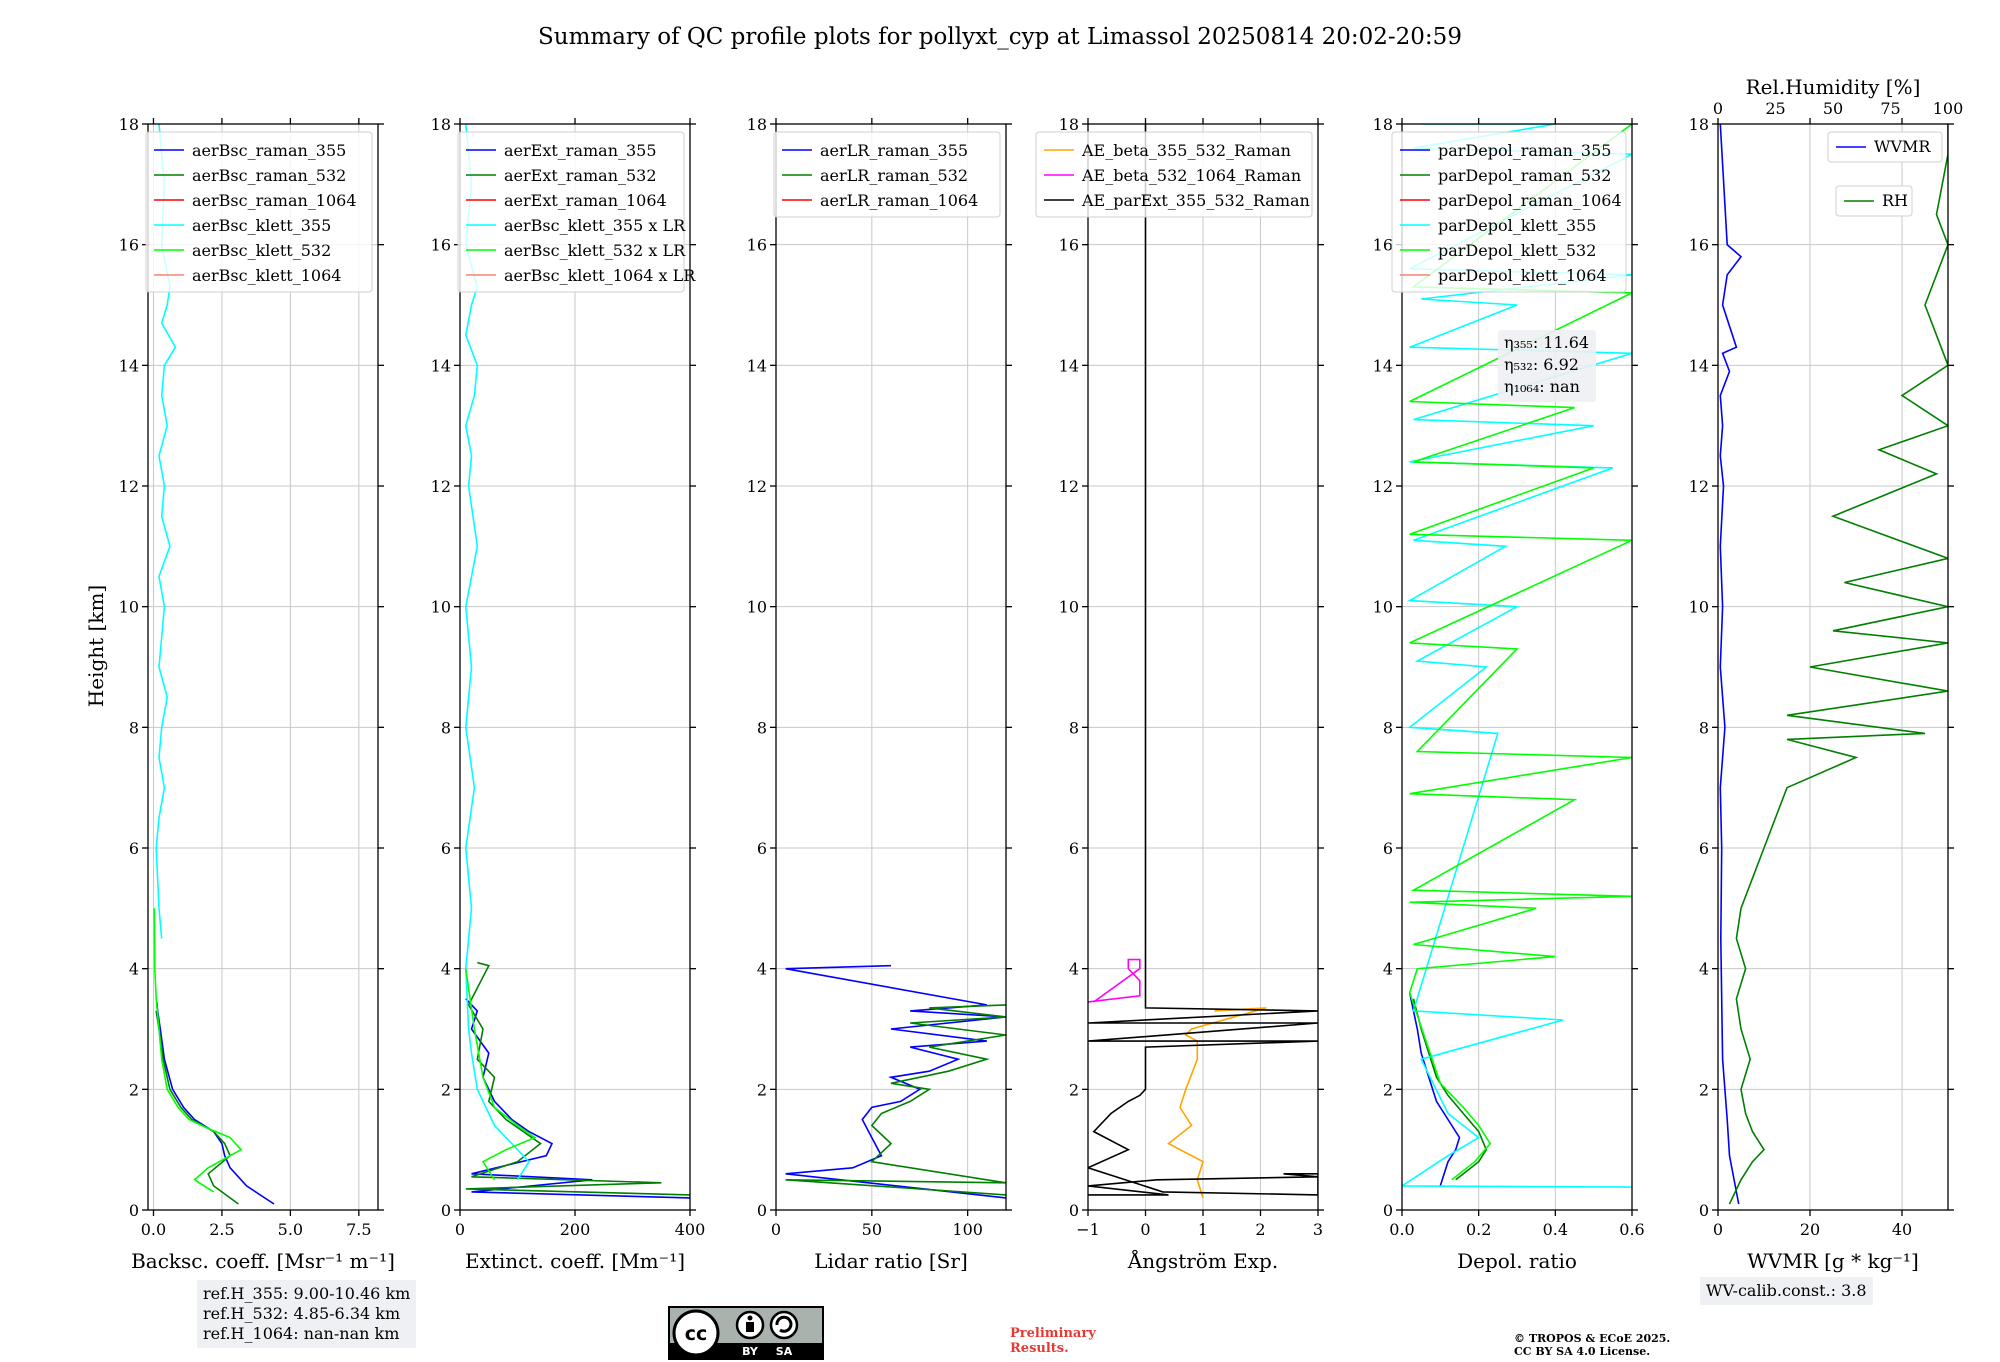 The width and height of the screenshot is (2000, 1362). What do you see at coordinates (1833, 87) in the screenshot?
I see `top-x-axis-label: Rel.Humidity [%]` at bounding box center [1833, 87].